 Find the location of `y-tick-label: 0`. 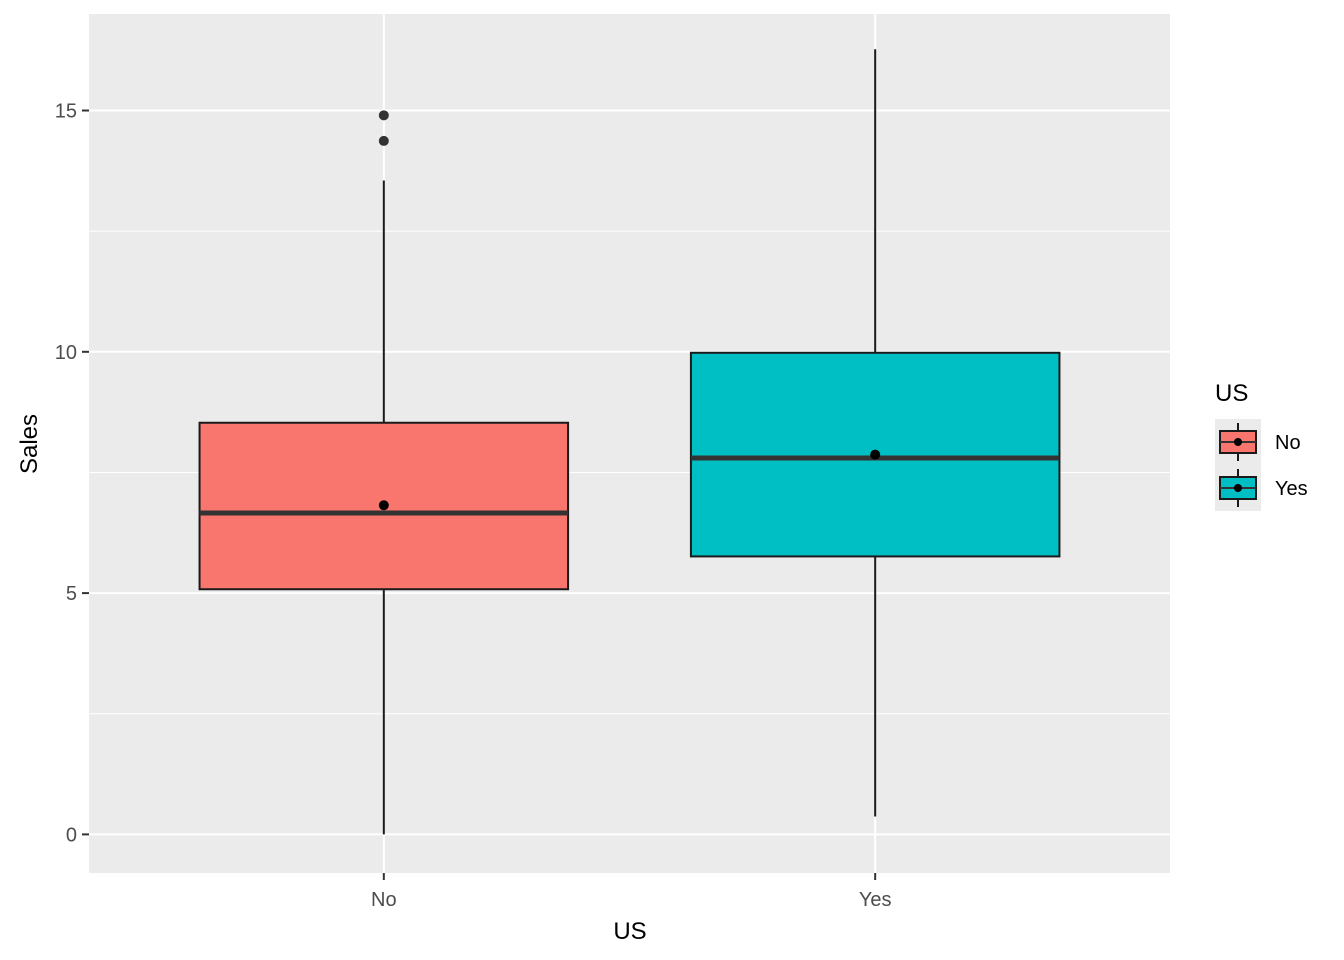

y-tick-label: 0 is located at coordinates (71, 835).